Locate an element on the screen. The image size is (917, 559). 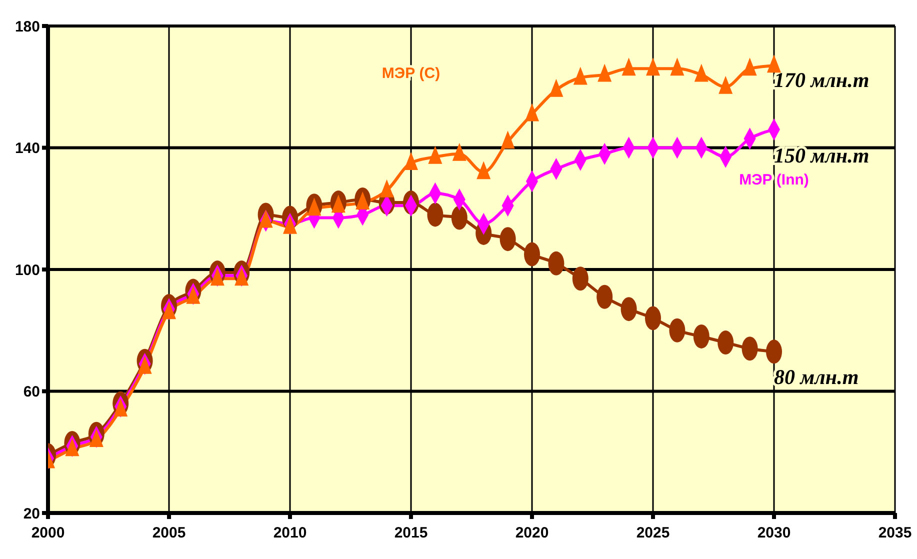
x-tick-label: 2030 is located at coordinates (774, 533).